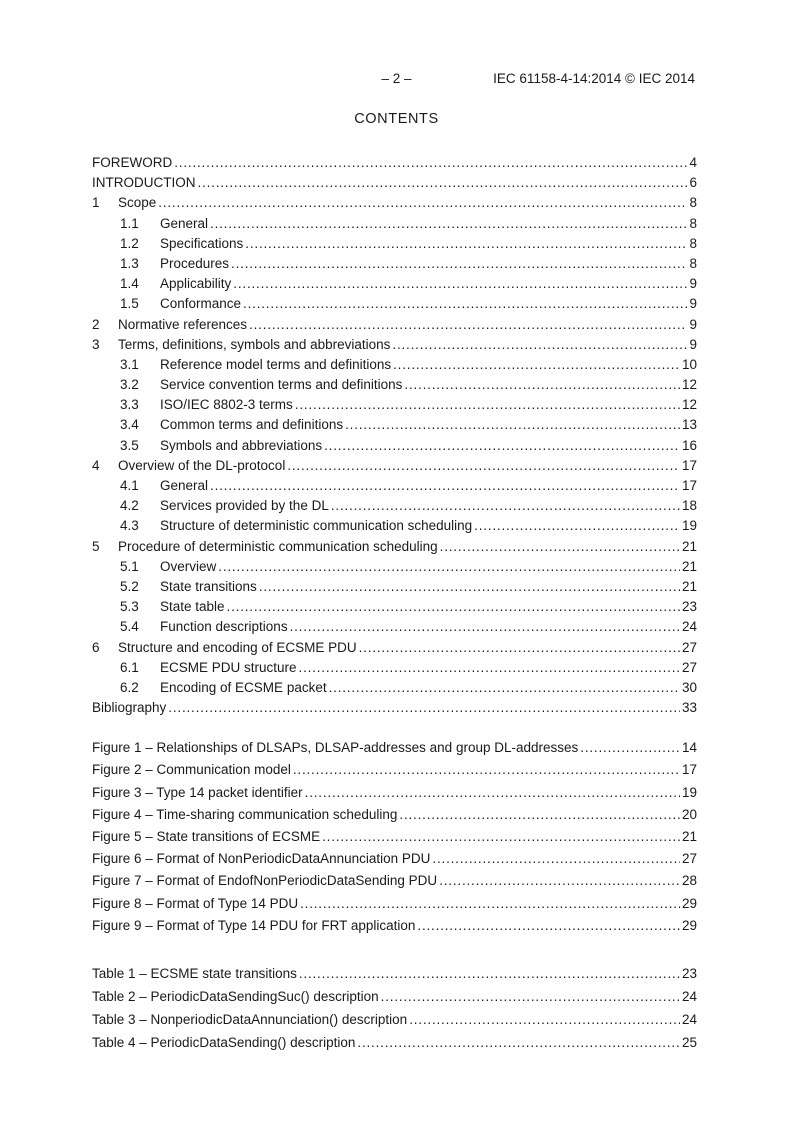  What do you see at coordinates (144, 183) in the screenshot?
I see `toc-entry-title: INTRODUCTION` at bounding box center [144, 183].